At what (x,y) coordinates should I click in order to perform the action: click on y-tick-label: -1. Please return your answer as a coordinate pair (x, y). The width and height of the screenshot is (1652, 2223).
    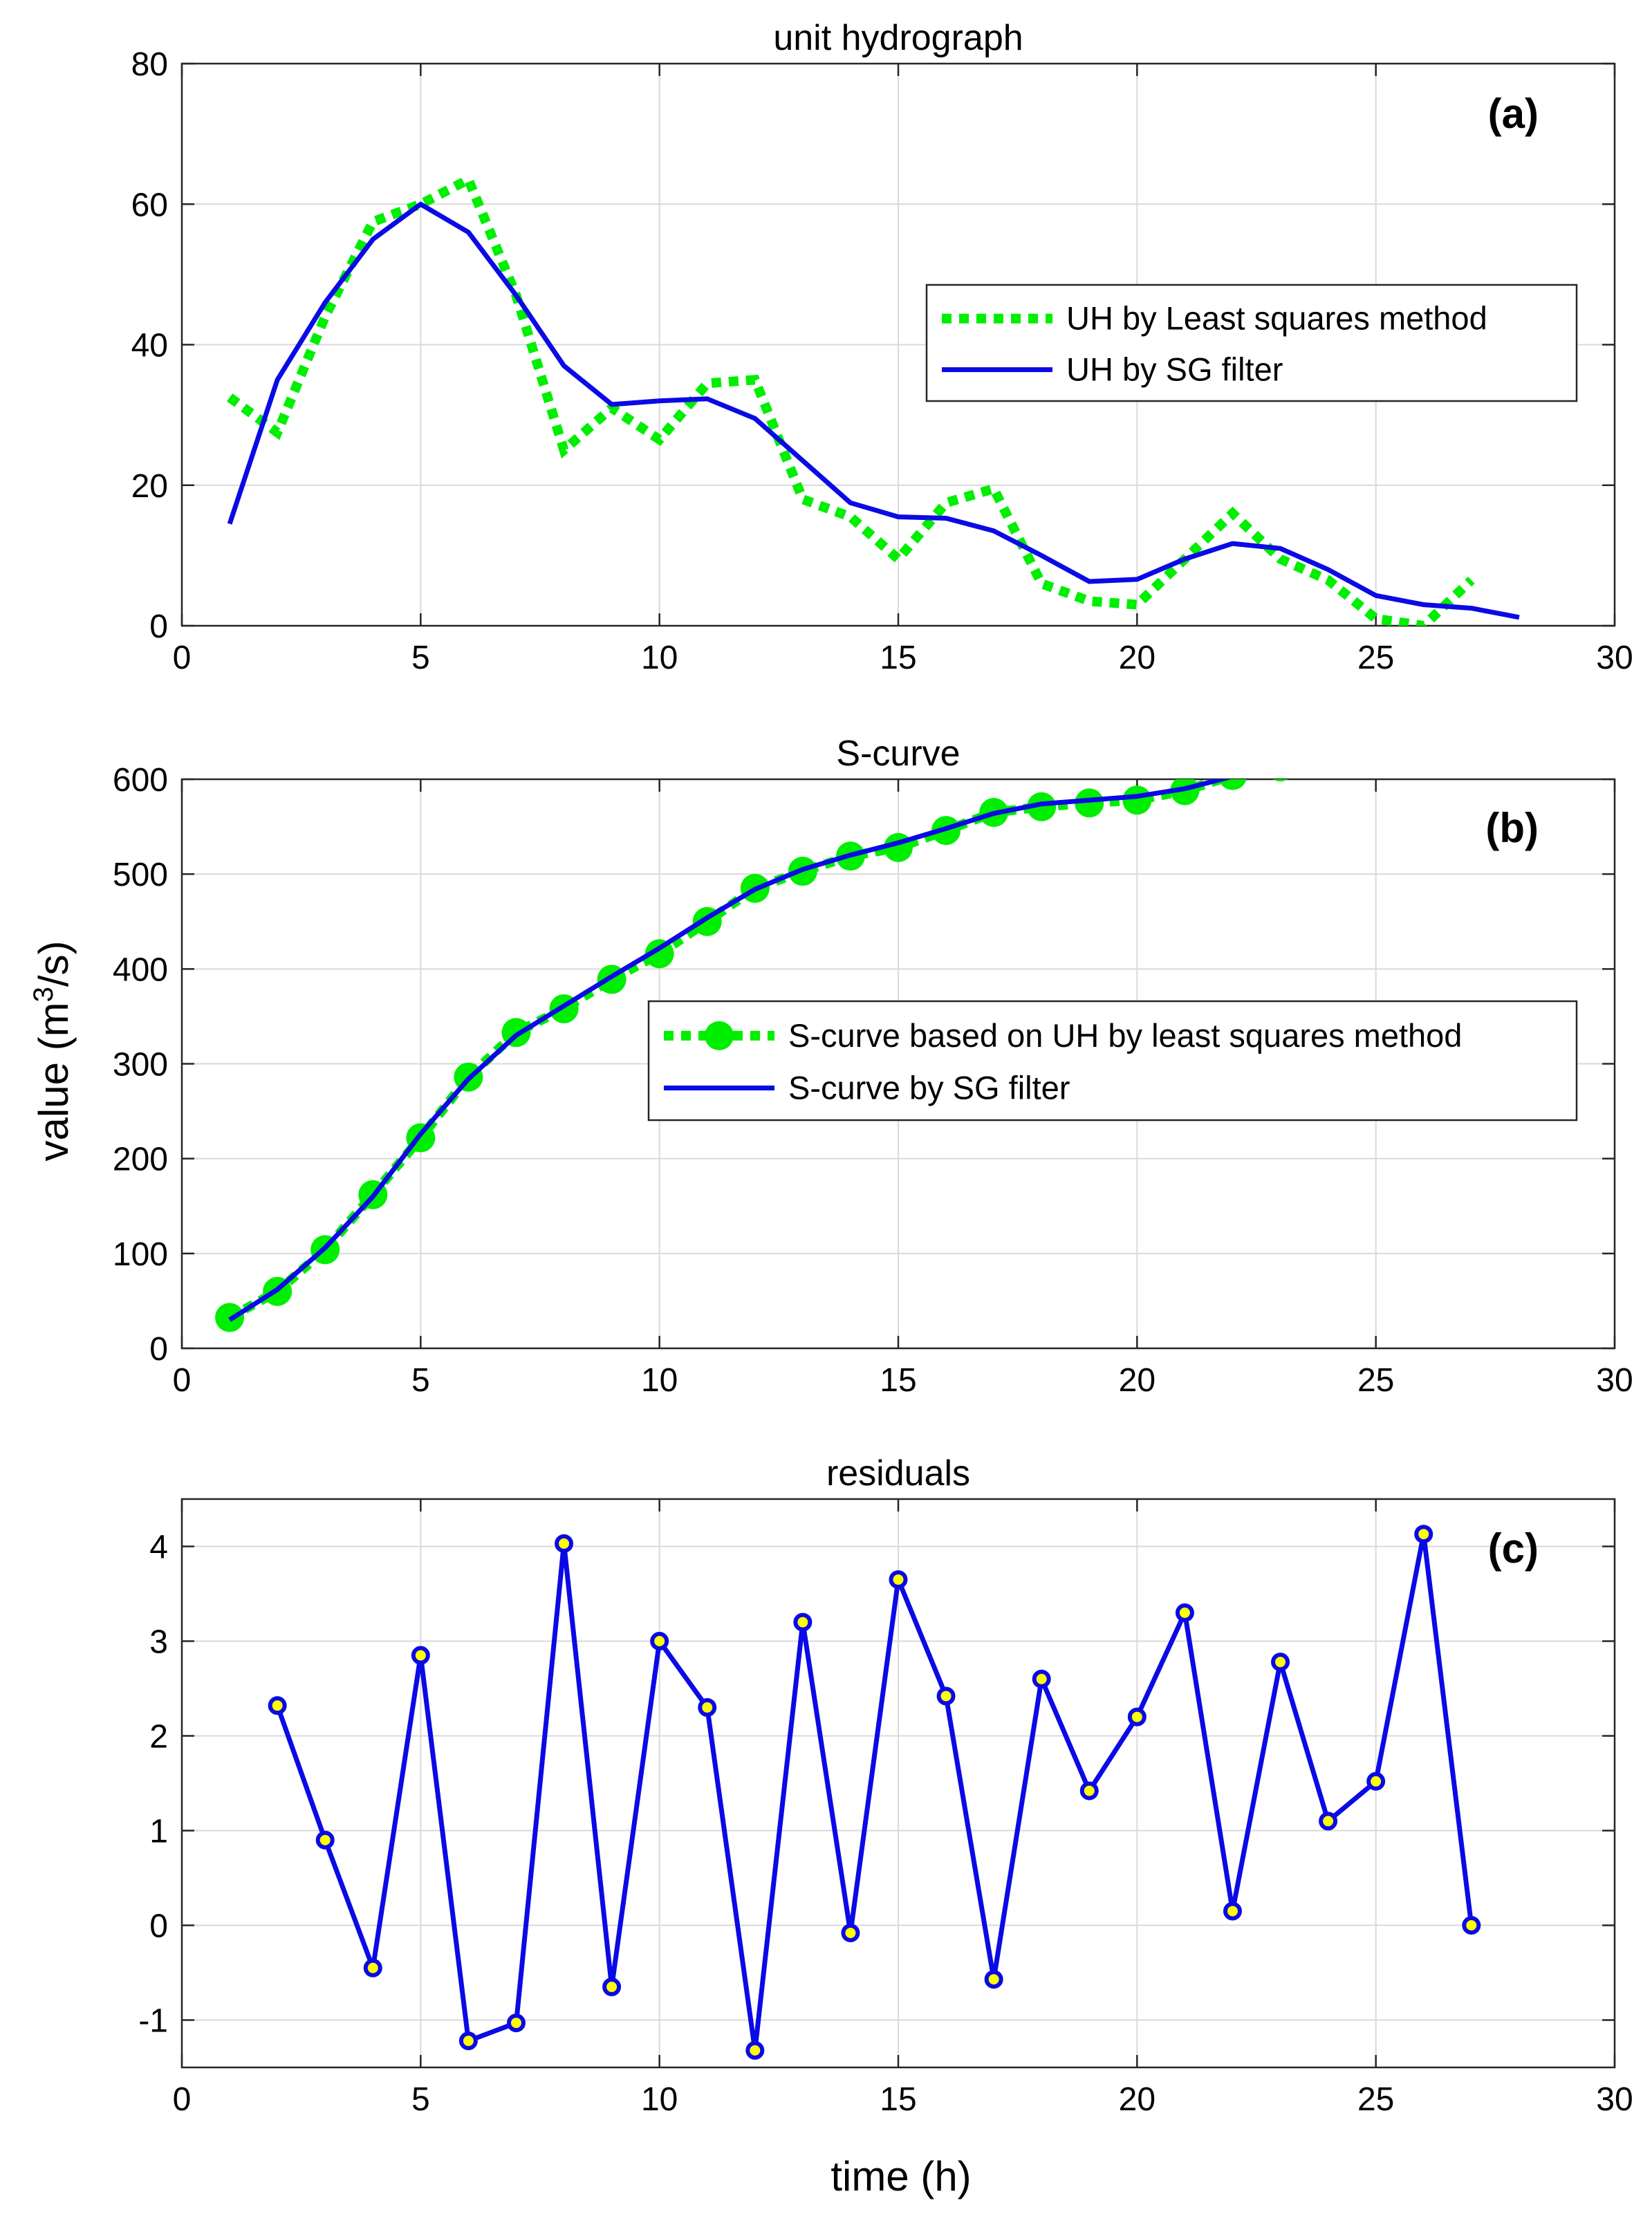
    Looking at the image, I should click on (153, 2021).